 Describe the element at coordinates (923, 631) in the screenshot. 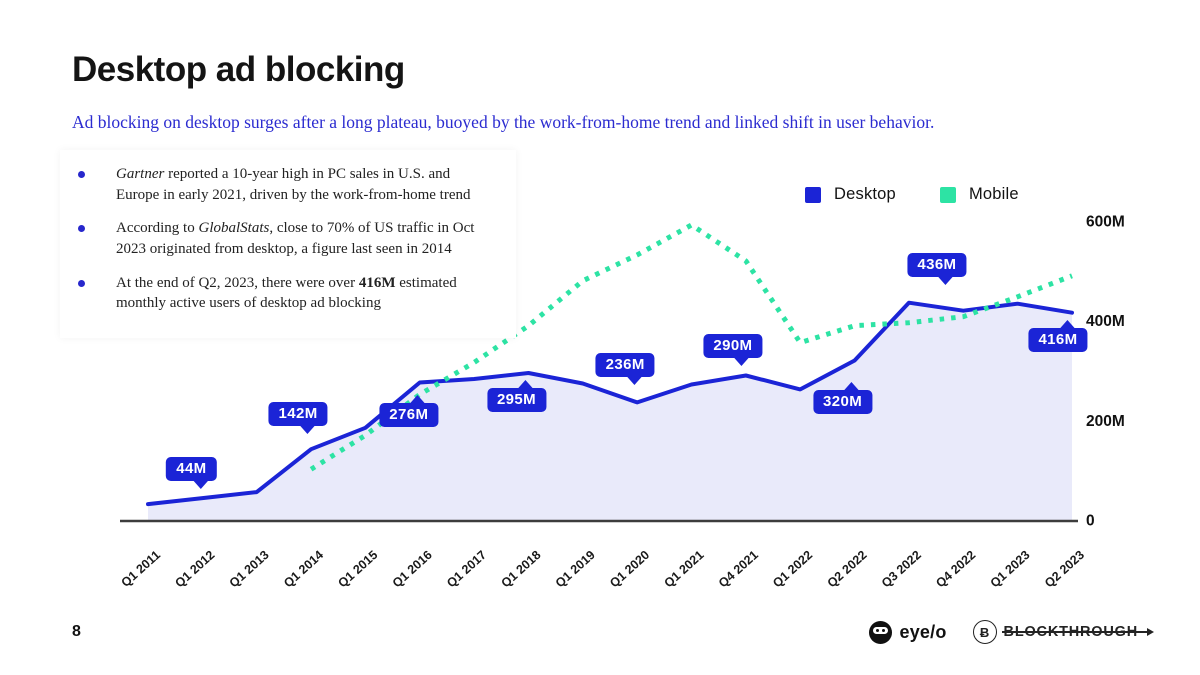

I see `eyeo-wordmark: eye/o` at that location.